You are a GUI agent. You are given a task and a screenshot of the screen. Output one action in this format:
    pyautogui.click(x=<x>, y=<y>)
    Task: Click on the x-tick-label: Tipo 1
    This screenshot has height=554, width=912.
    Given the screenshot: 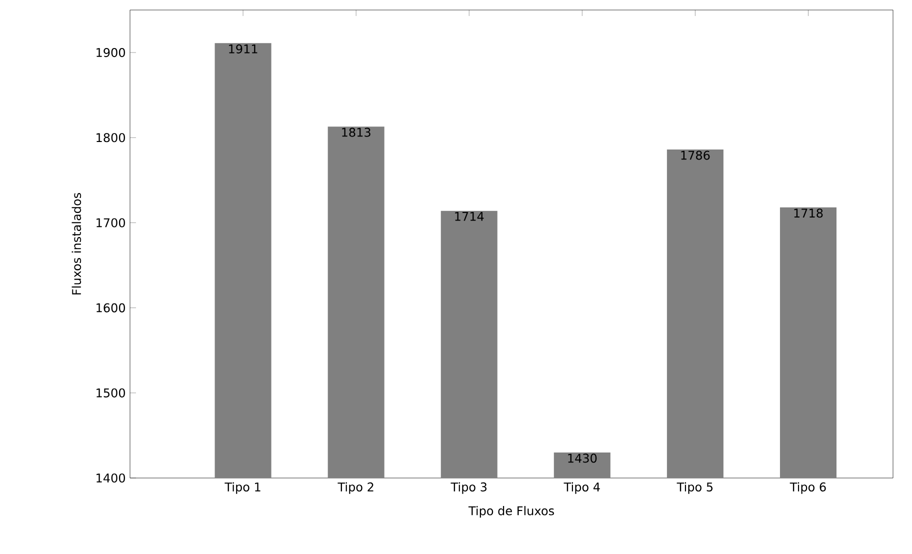 What is the action you would take?
    pyautogui.click(x=242, y=488)
    